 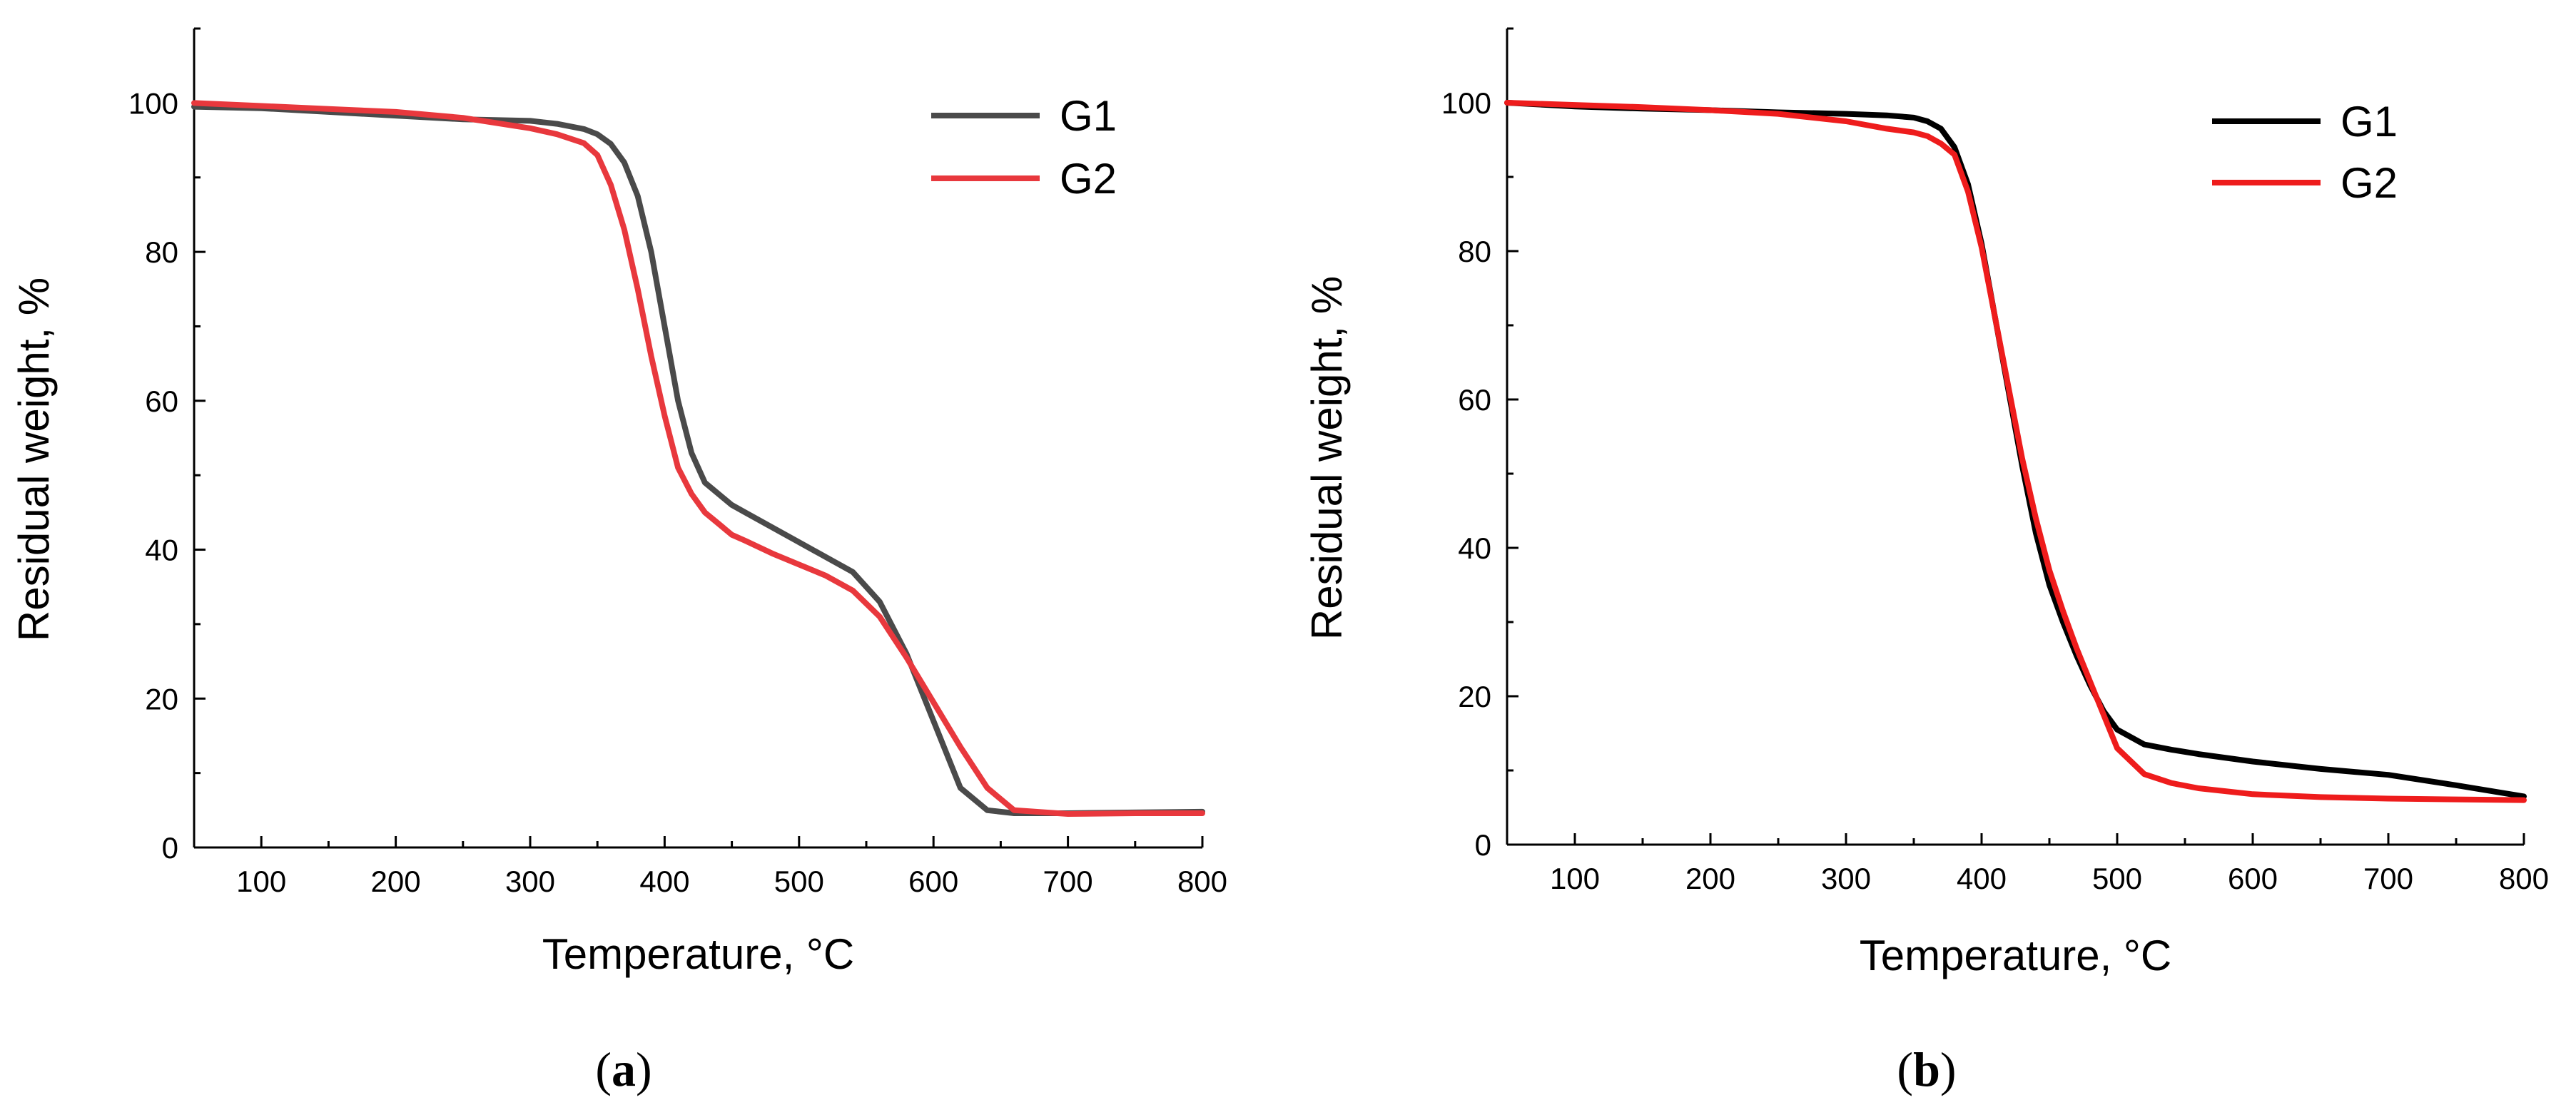 I want to click on panel-a-caption: (a), so click(x=623, y=1069).